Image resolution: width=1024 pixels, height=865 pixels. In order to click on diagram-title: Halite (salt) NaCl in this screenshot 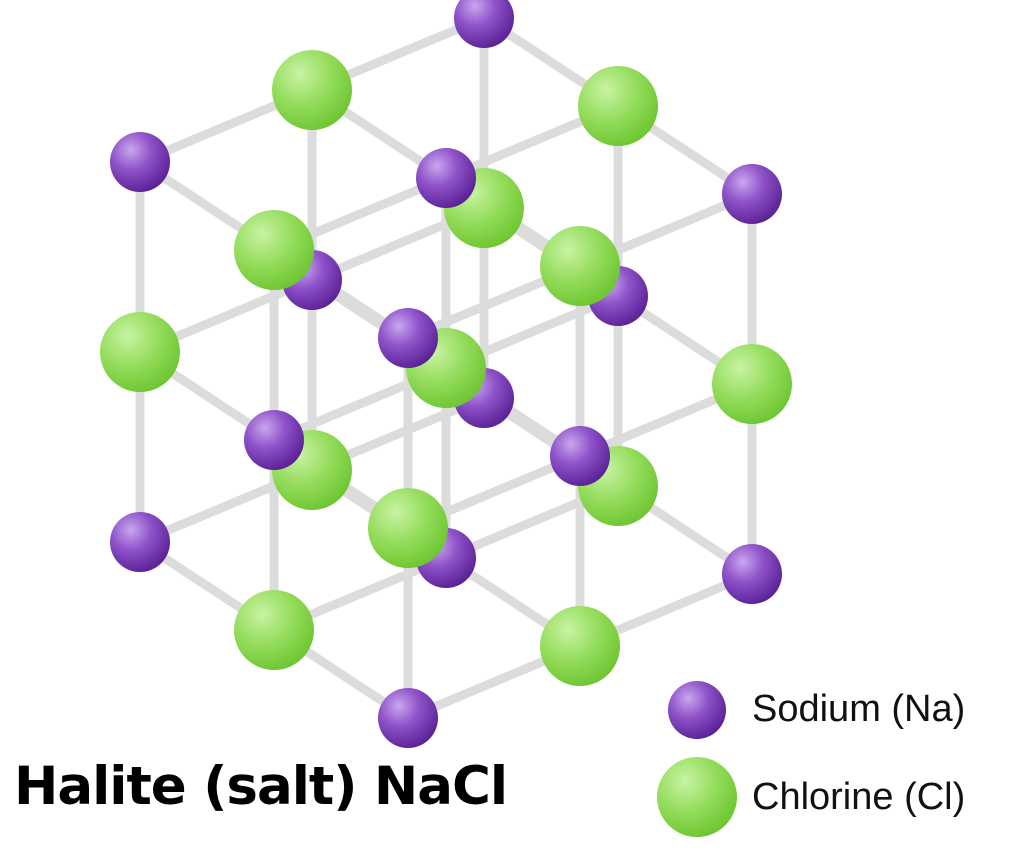, I will do `click(261, 786)`.